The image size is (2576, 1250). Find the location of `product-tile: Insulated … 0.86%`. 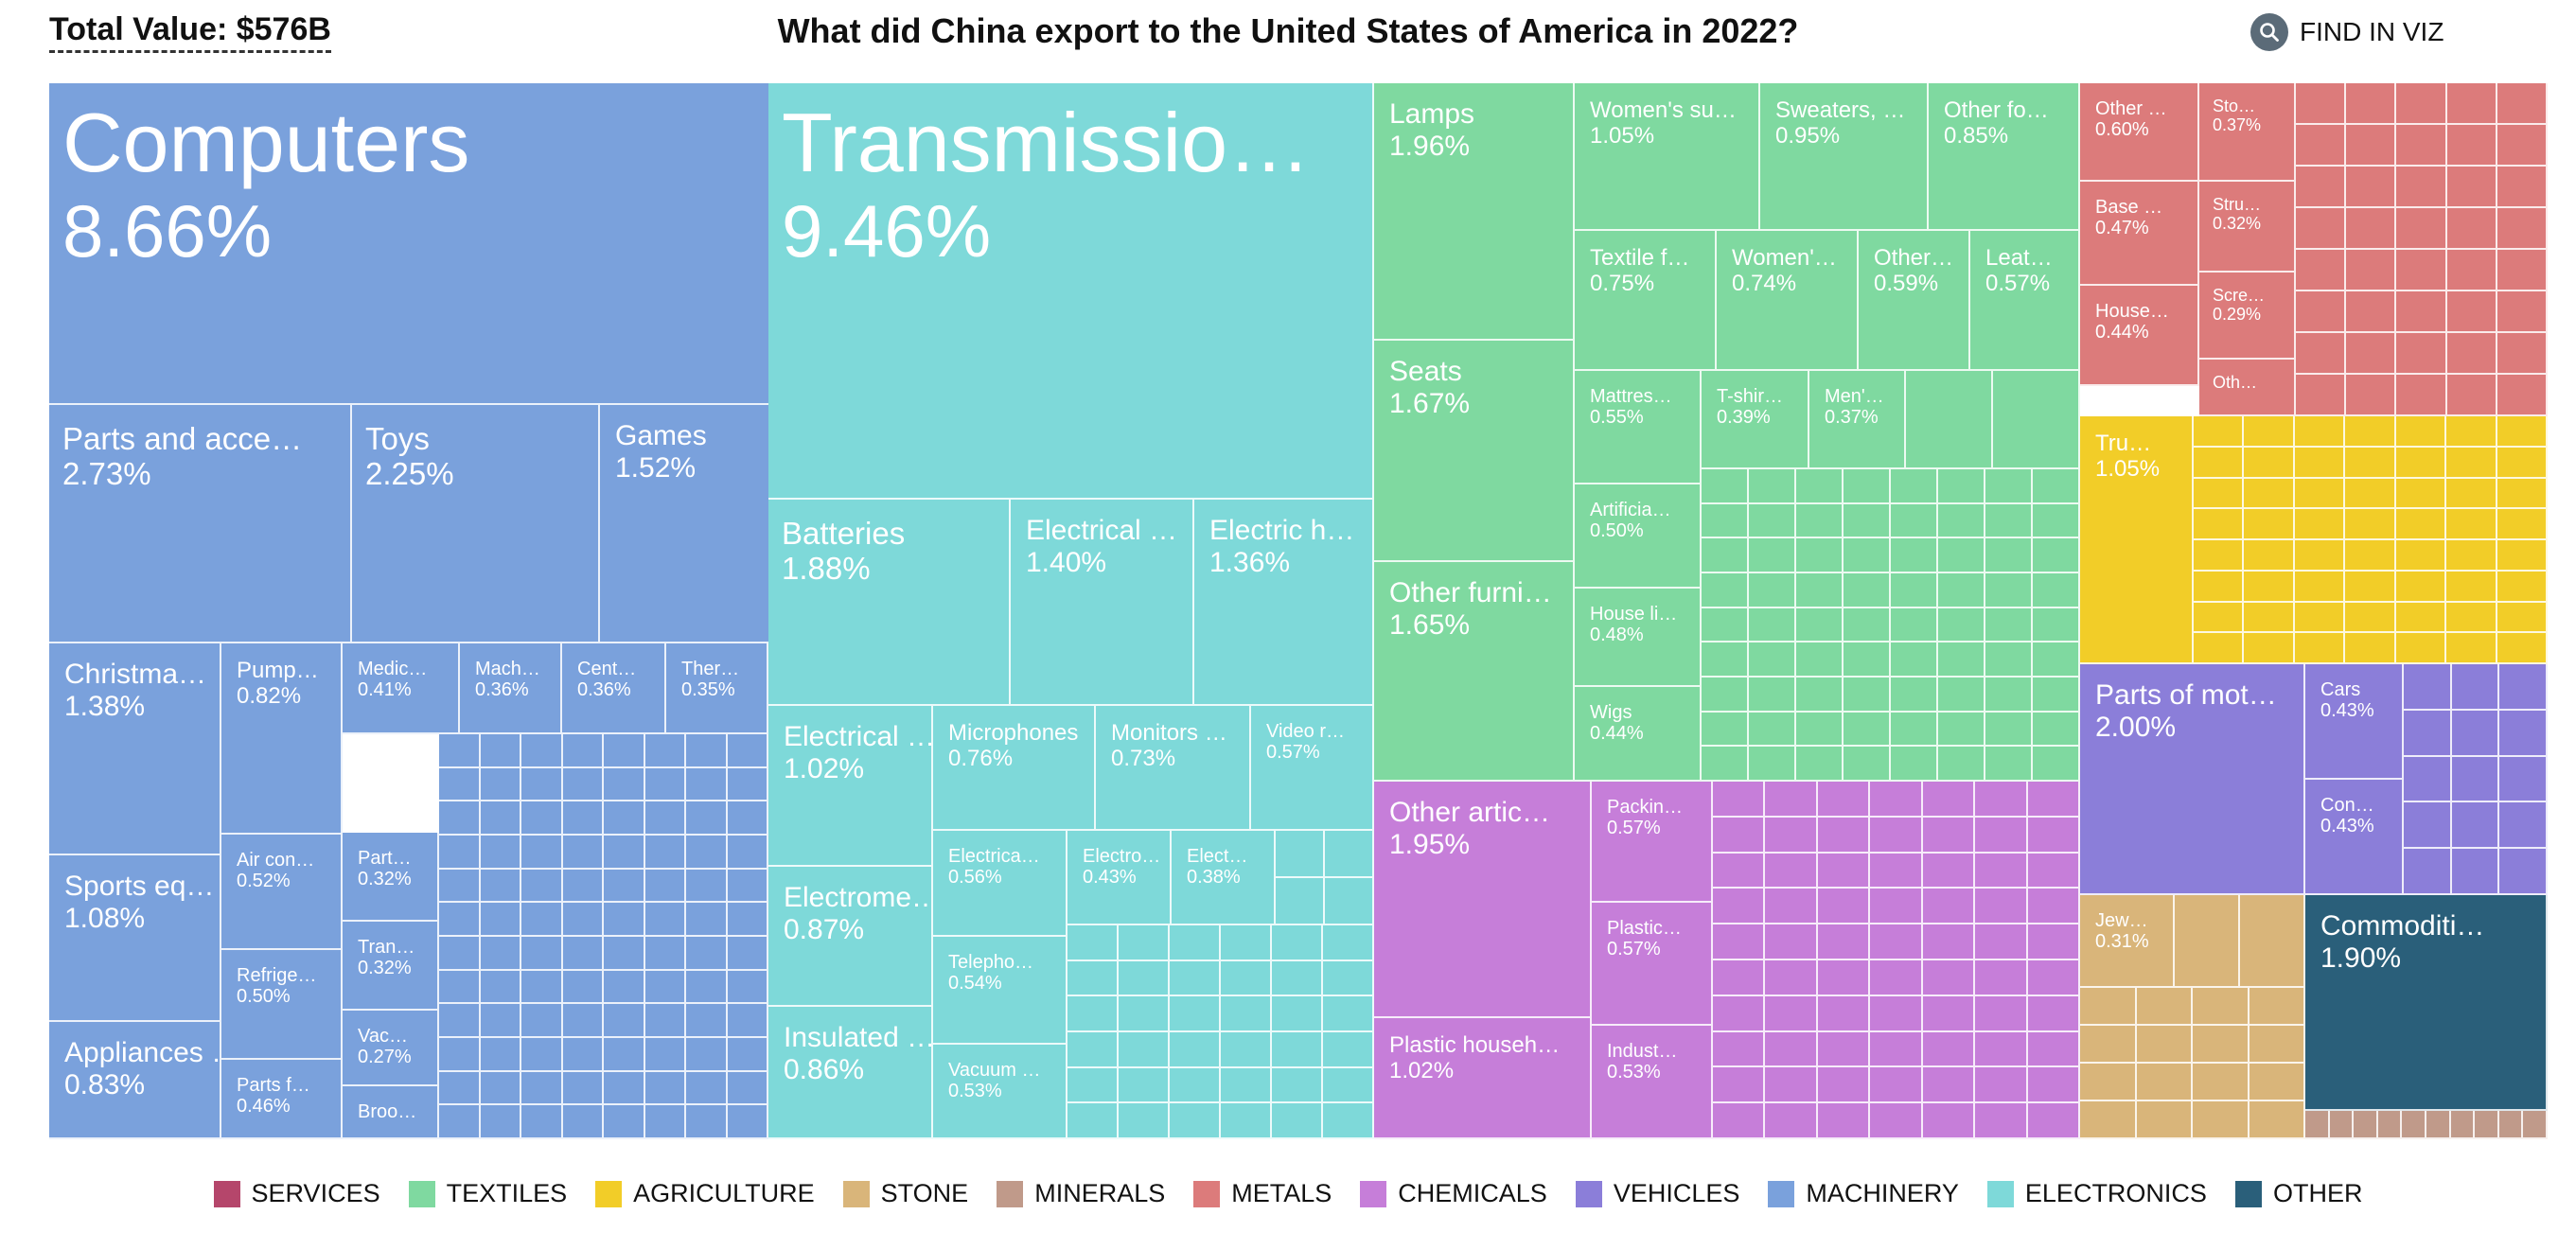

product-tile: Insulated … 0.86% is located at coordinates (850, 1073).